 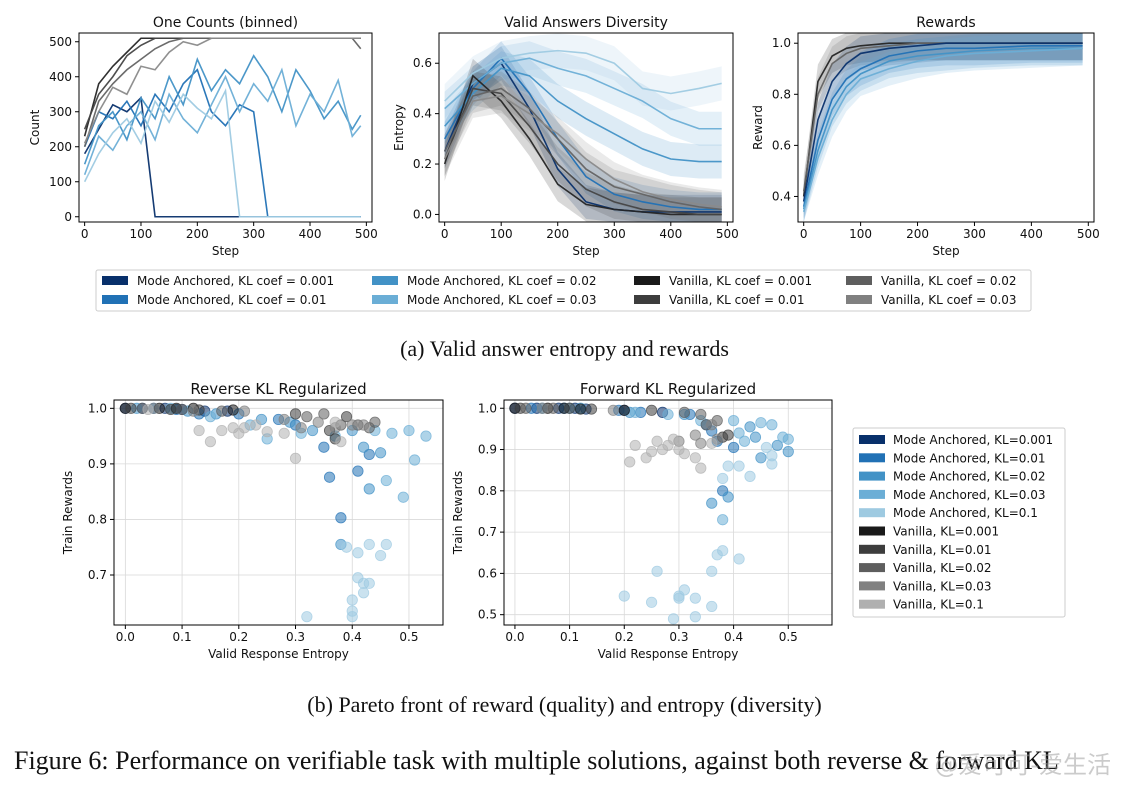 What do you see at coordinates (737, 300) in the screenshot?
I see `legend-label: Vanilla, KL coef = 0.01` at bounding box center [737, 300].